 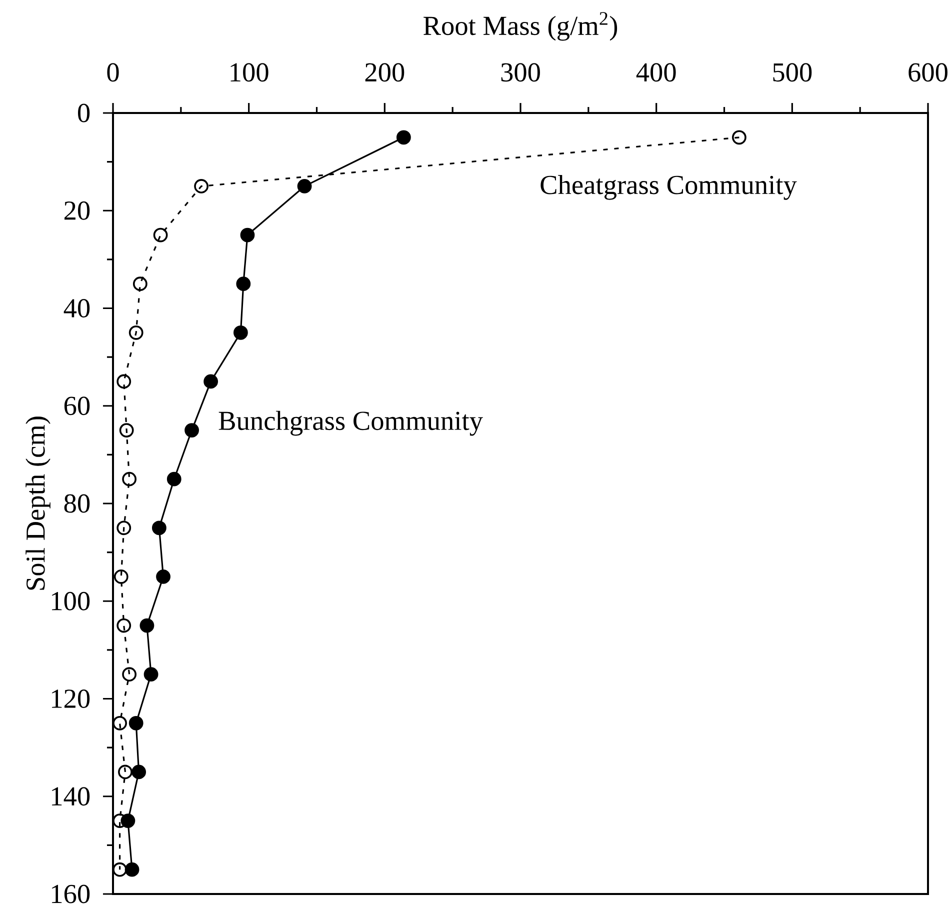 What do you see at coordinates (71, 601) in the screenshot?
I see `y-tick-label: 100` at bounding box center [71, 601].